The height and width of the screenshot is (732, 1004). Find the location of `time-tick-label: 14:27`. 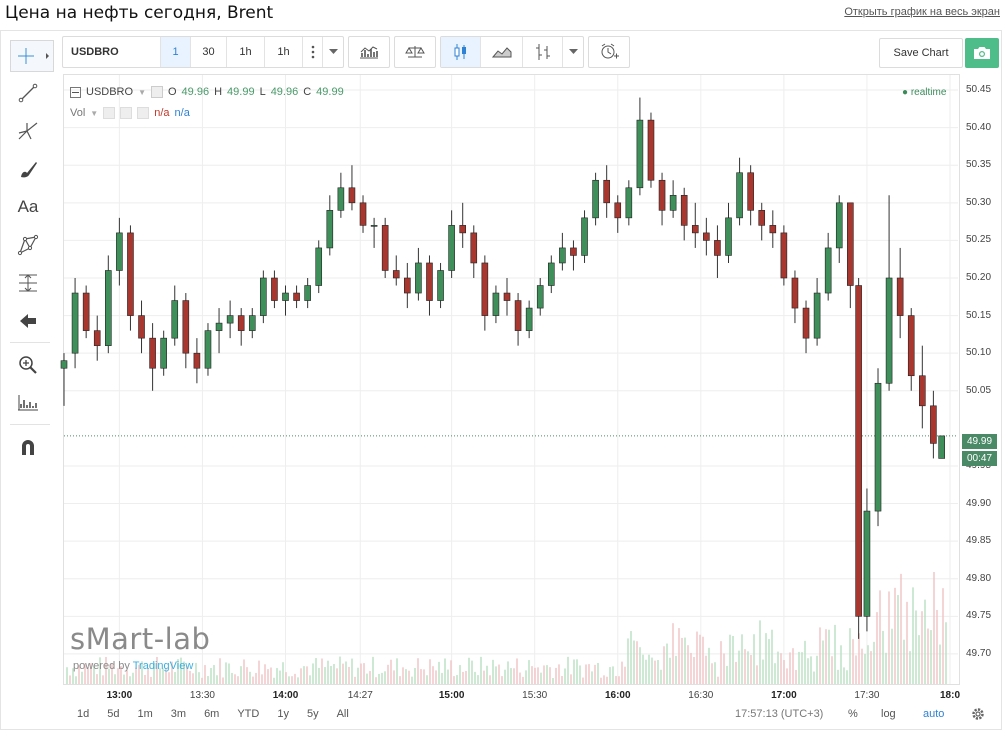

time-tick-label: 14:27 is located at coordinates (360, 695).